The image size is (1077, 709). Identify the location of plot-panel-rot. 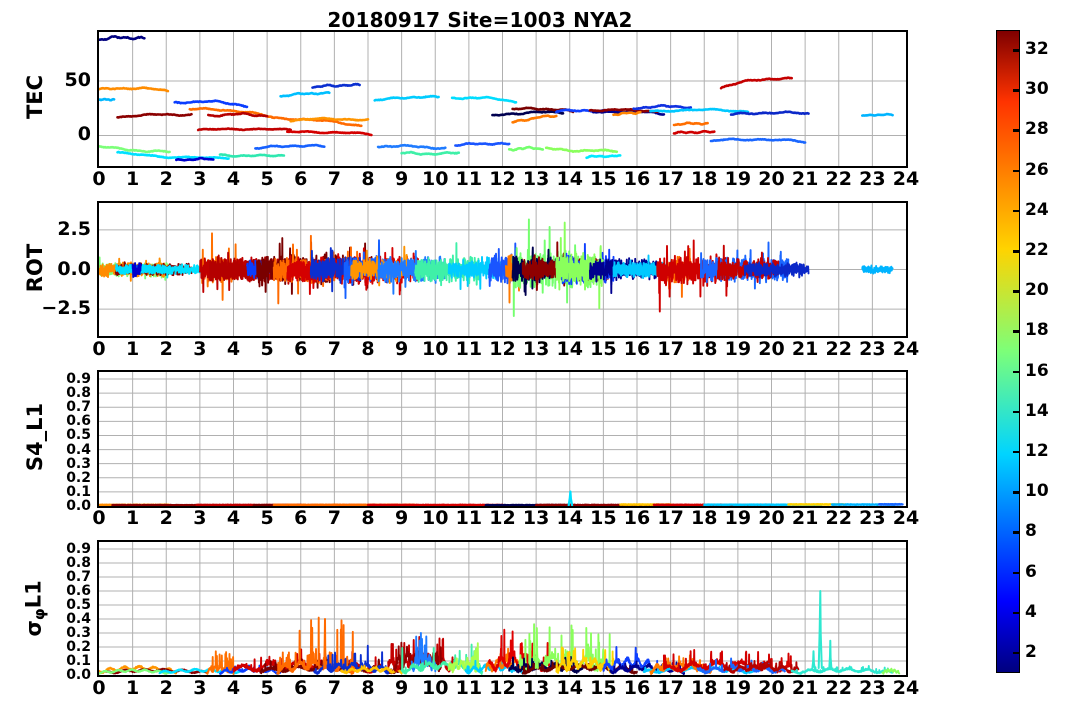
(502, 269).